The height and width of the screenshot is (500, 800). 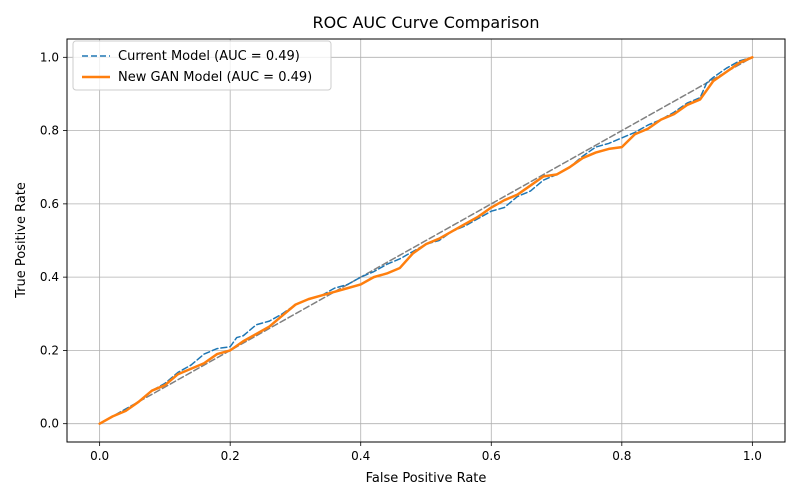 I want to click on y-tick-label: 1.0, so click(x=49, y=57).